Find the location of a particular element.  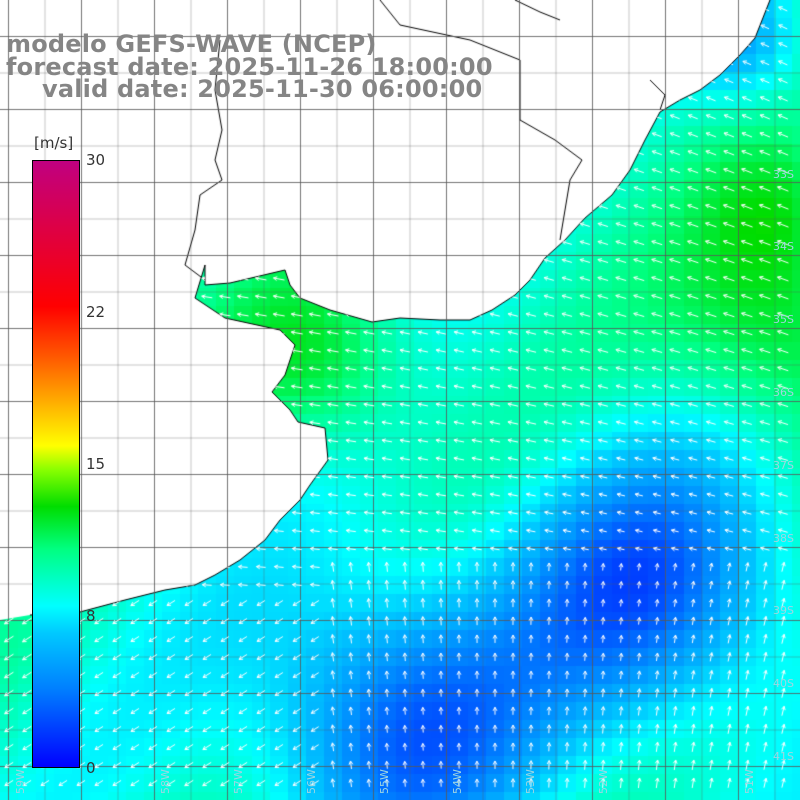

colorbar-tick-0: 0 is located at coordinates (91, 768).